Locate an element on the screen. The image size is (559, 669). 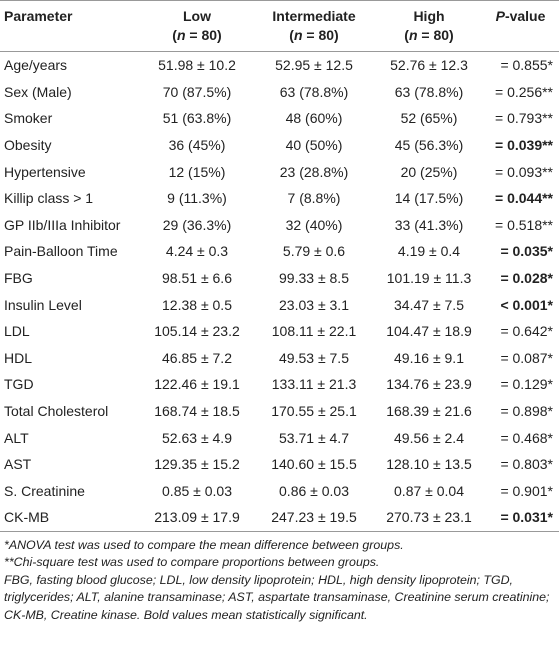
row-label: Obesity is located at coordinates (28, 145).